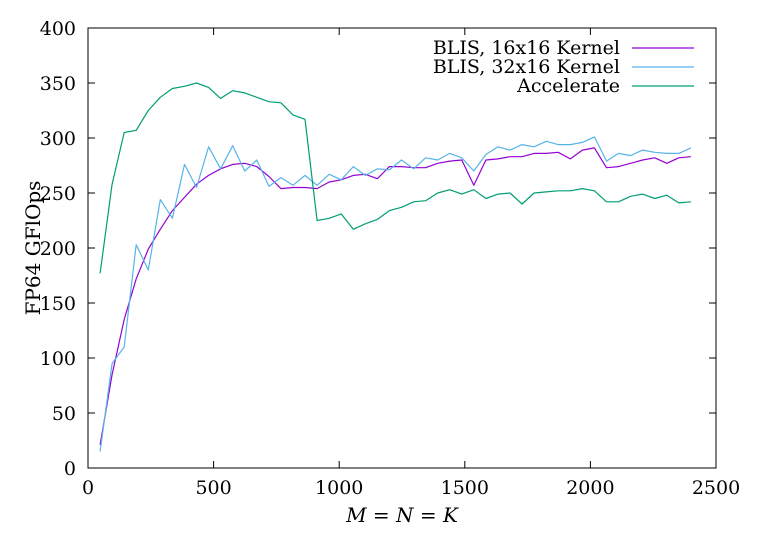  What do you see at coordinates (70, 469) in the screenshot?
I see `y-tick-label: 0` at bounding box center [70, 469].